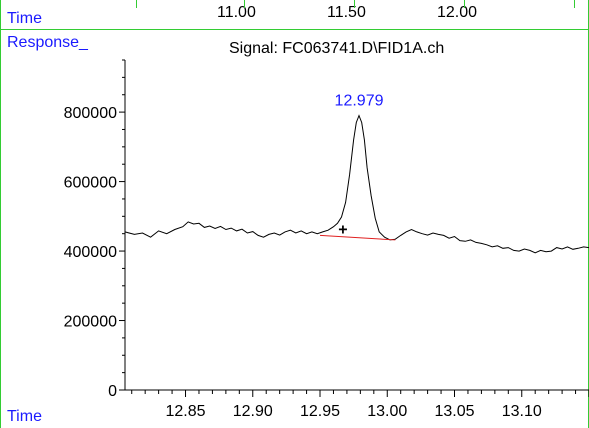 Image resolution: width=589 pixels, height=428 pixels. What do you see at coordinates (90, 183) in the screenshot?
I see `y-tick-label: 600000` at bounding box center [90, 183].